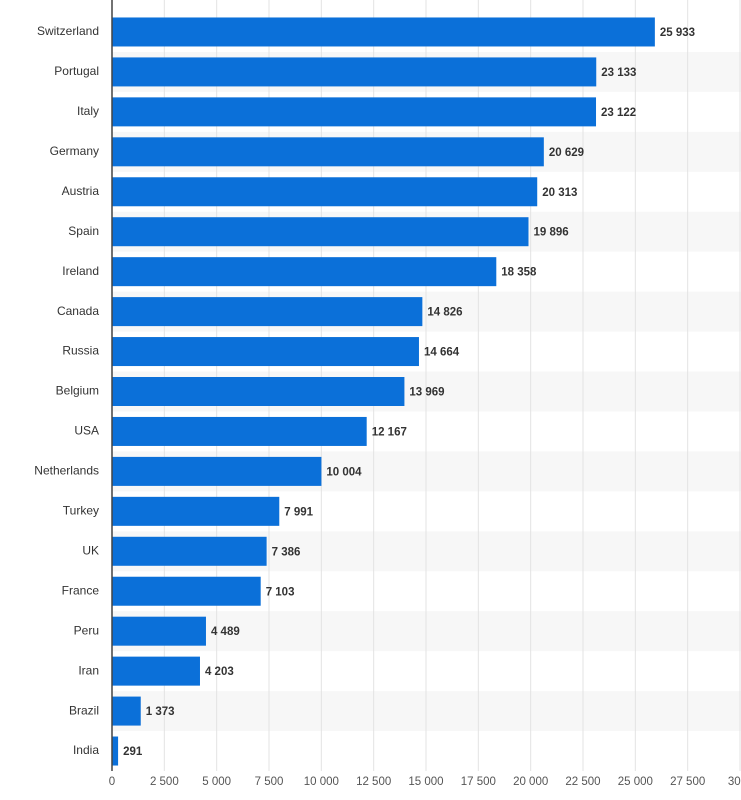 The width and height of the screenshot is (741, 800). What do you see at coordinates (286, 552) in the screenshot?
I see `value-label: 7 386` at bounding box center [286, 552].